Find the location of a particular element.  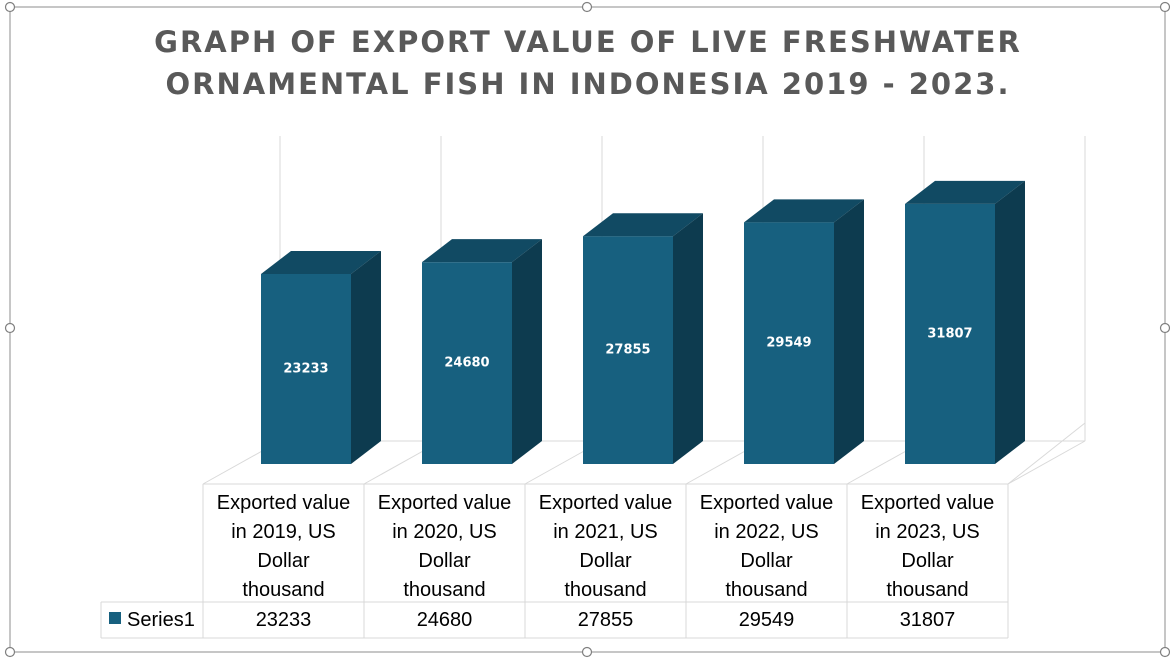

table-value-cell: 29549 is located at coordinates (767, 620).